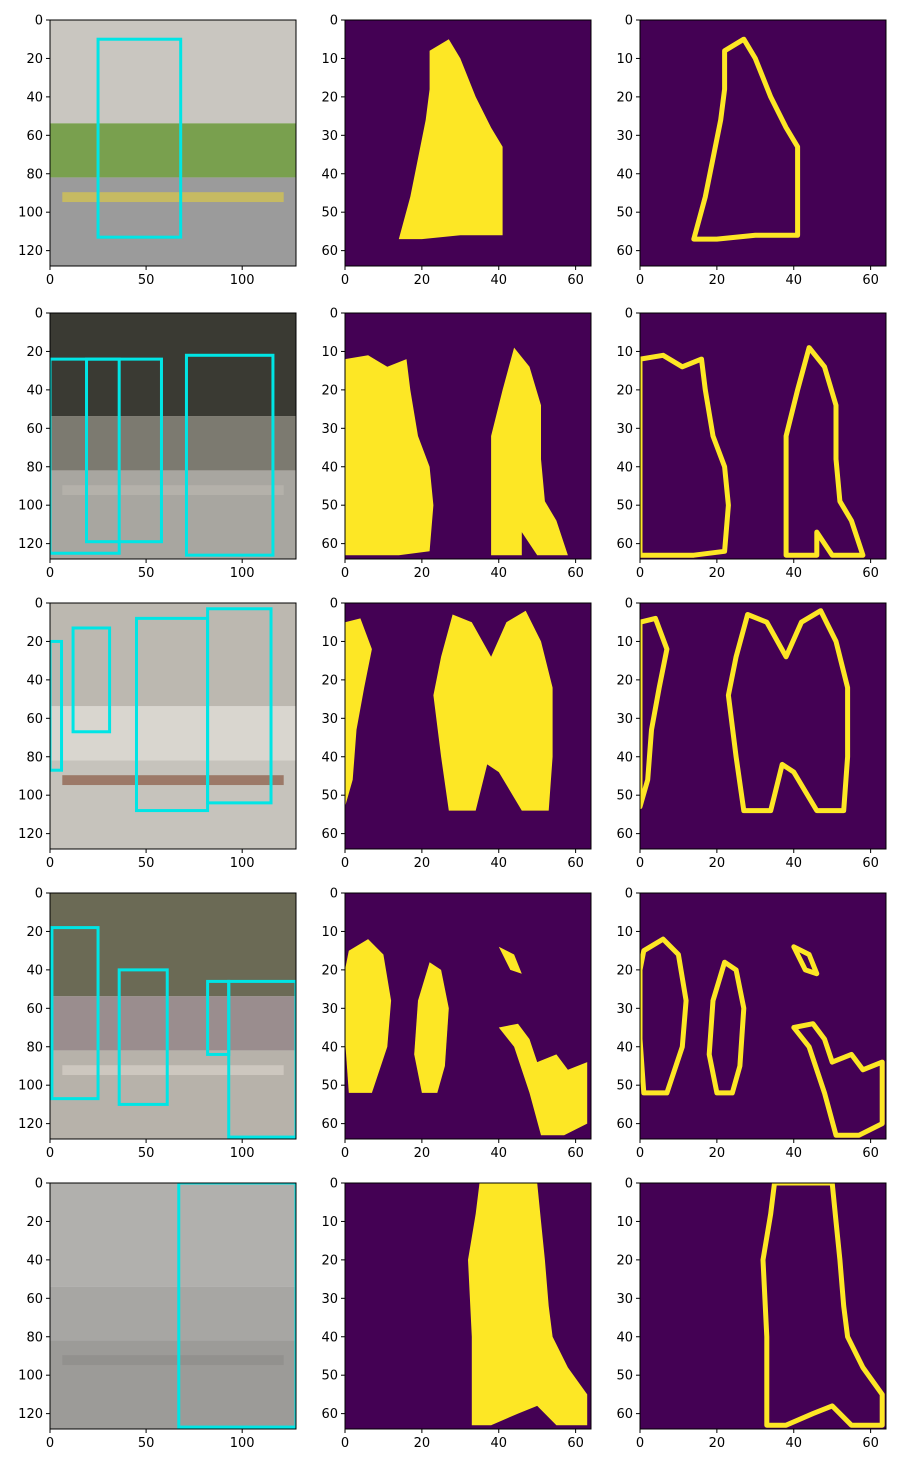  I want to click on y-tick-label: 120, so click(30, 251).